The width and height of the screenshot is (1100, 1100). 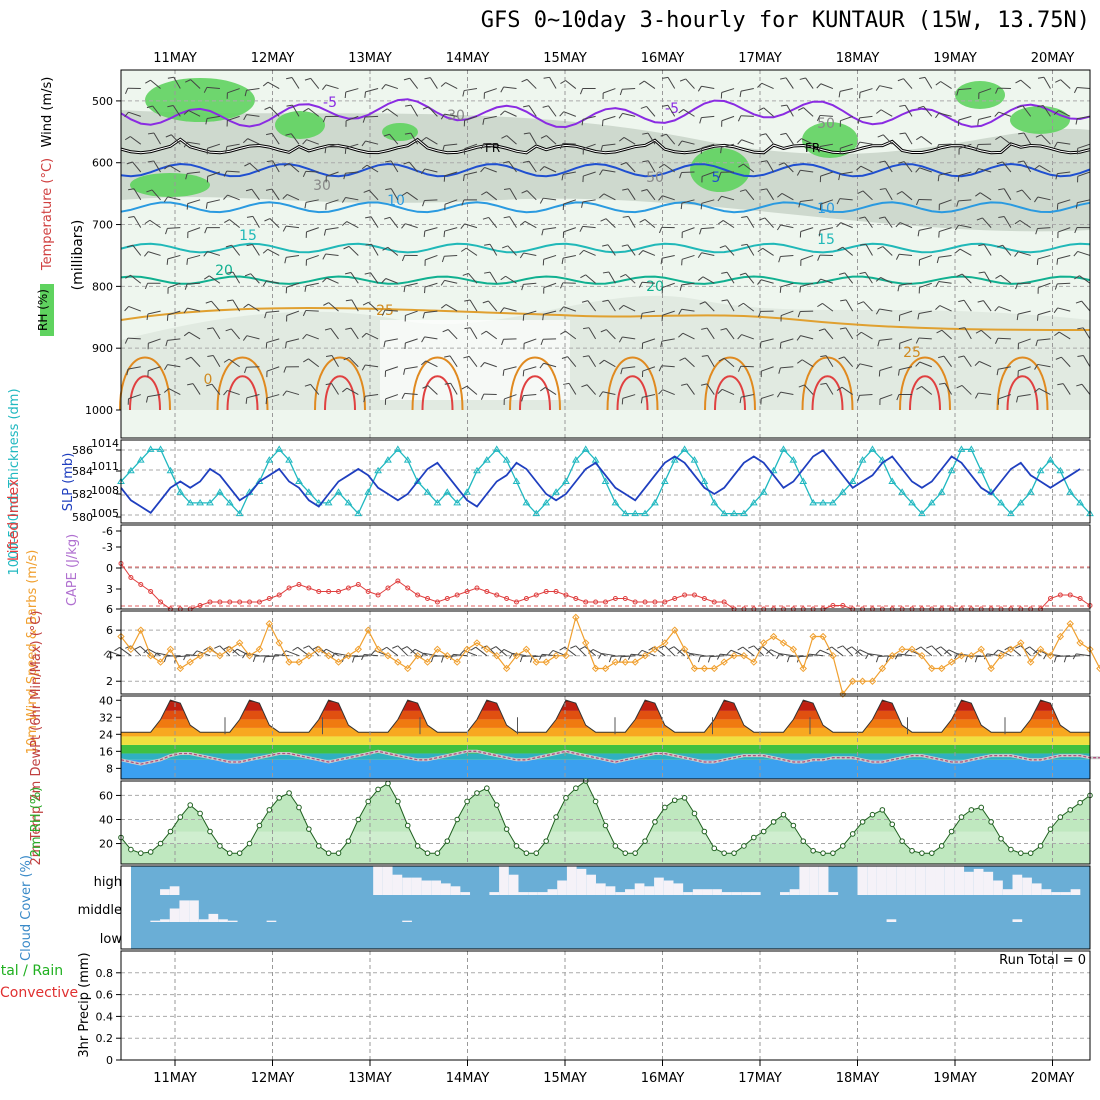 What do you see at coordinates (26, 908) in the screenshot?
I see `cloud-axis-label: Cloud Cover (%)` at bounding box center [26, 908].